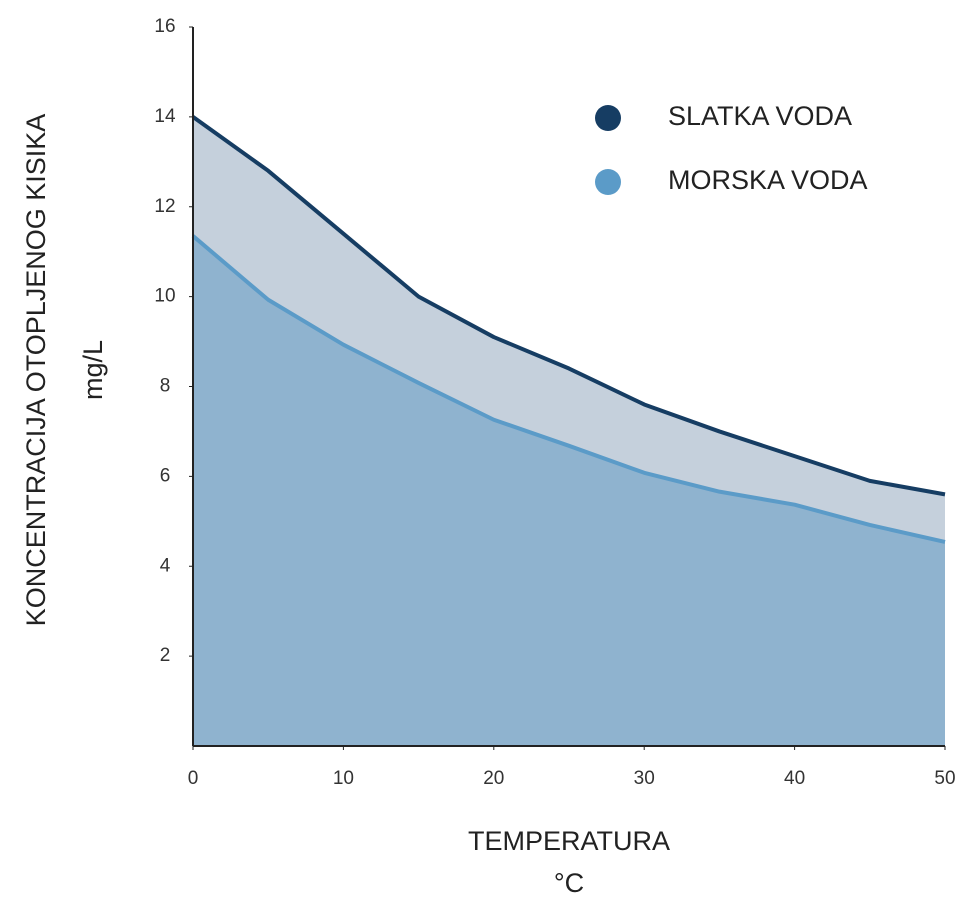 This screenshot has width=977, height=904. Describe the element at coordinates (343, 778) in the screenshot. I see `x-tick-label: 10` at that location.